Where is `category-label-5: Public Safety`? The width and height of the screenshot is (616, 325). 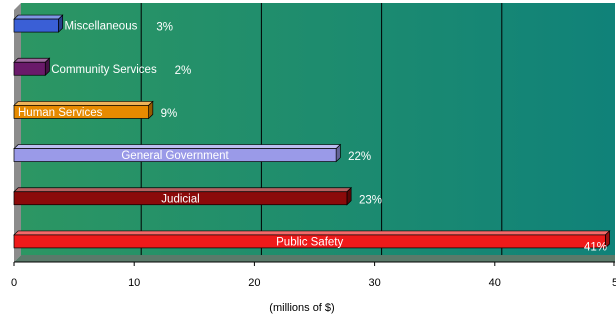 category-label-5: Public Safety is located at coordinates (309, 242).